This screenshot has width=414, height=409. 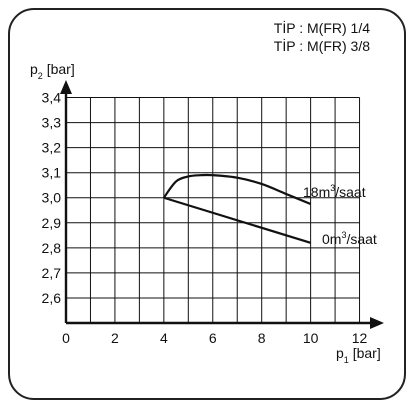 What do you see at coordinates (52, 173) in the screenshot?
I see `y-tick-label: 3,1` at bounding box center [52, 173].